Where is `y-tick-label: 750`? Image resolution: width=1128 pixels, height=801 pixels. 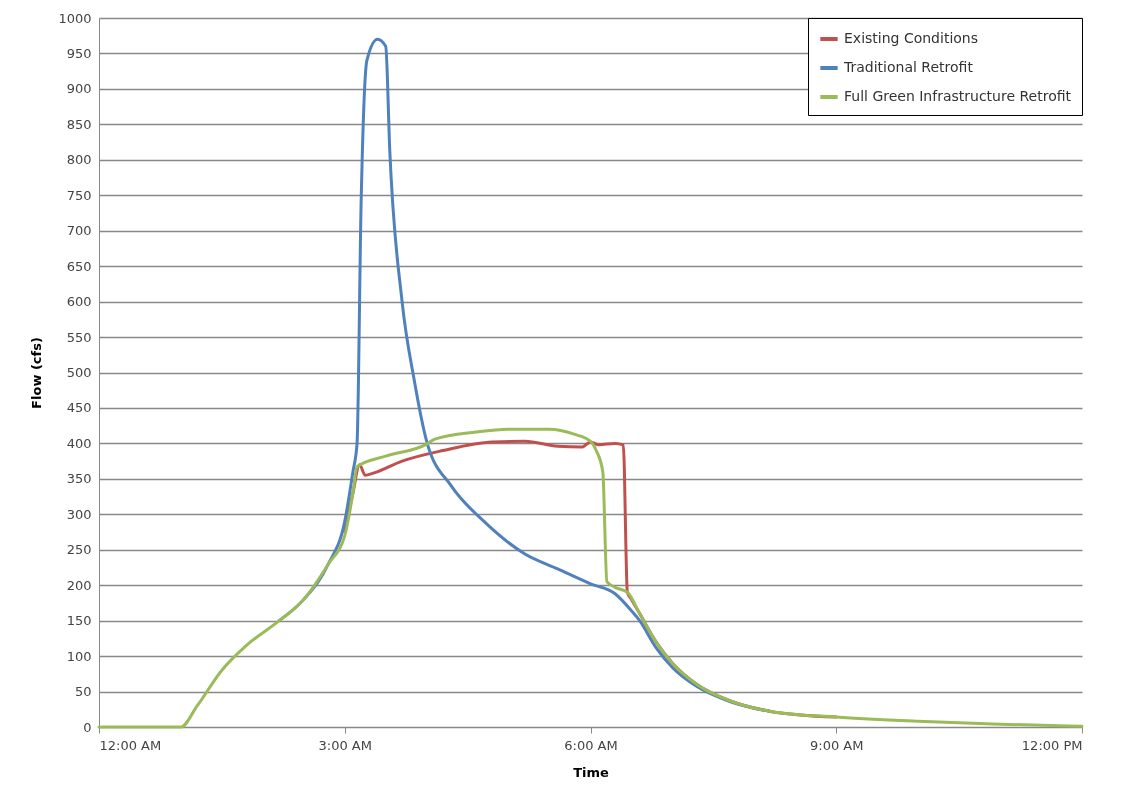
y-tick-label: 750 is located at coordinates (79, 195).